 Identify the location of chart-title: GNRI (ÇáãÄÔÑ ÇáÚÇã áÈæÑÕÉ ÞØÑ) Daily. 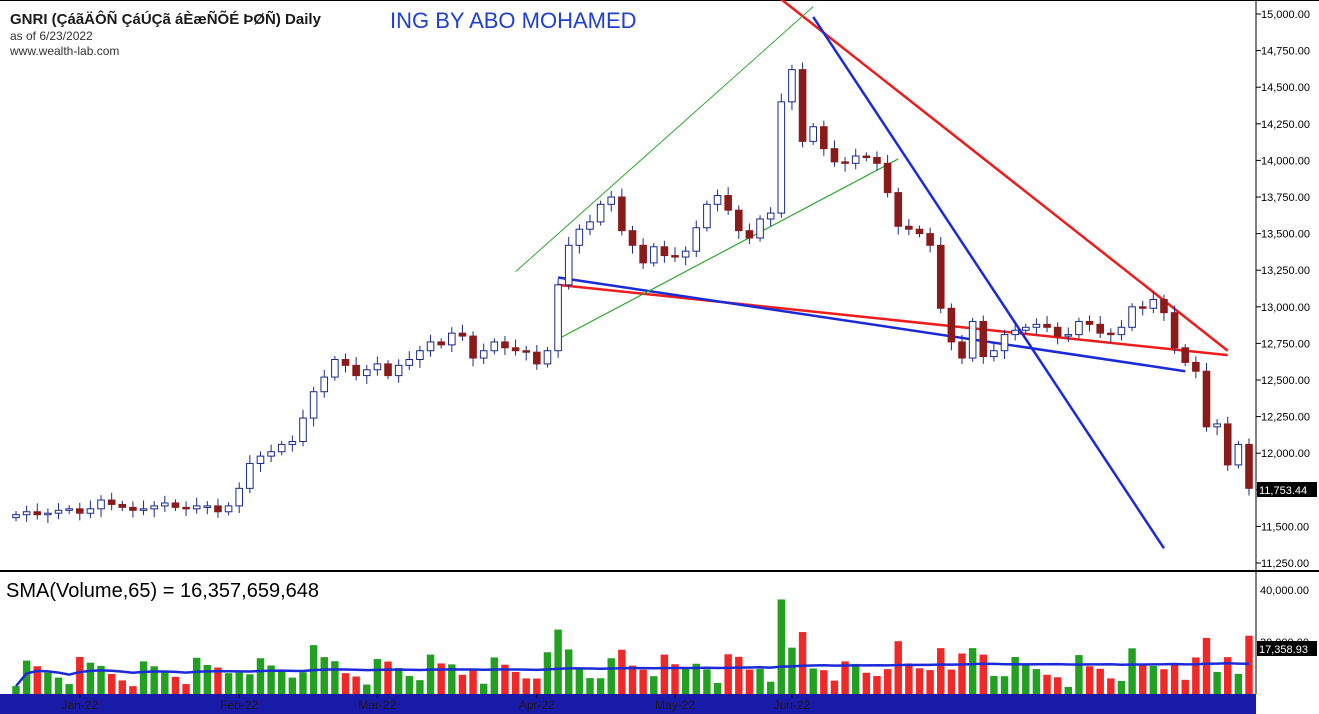
(166, 19).